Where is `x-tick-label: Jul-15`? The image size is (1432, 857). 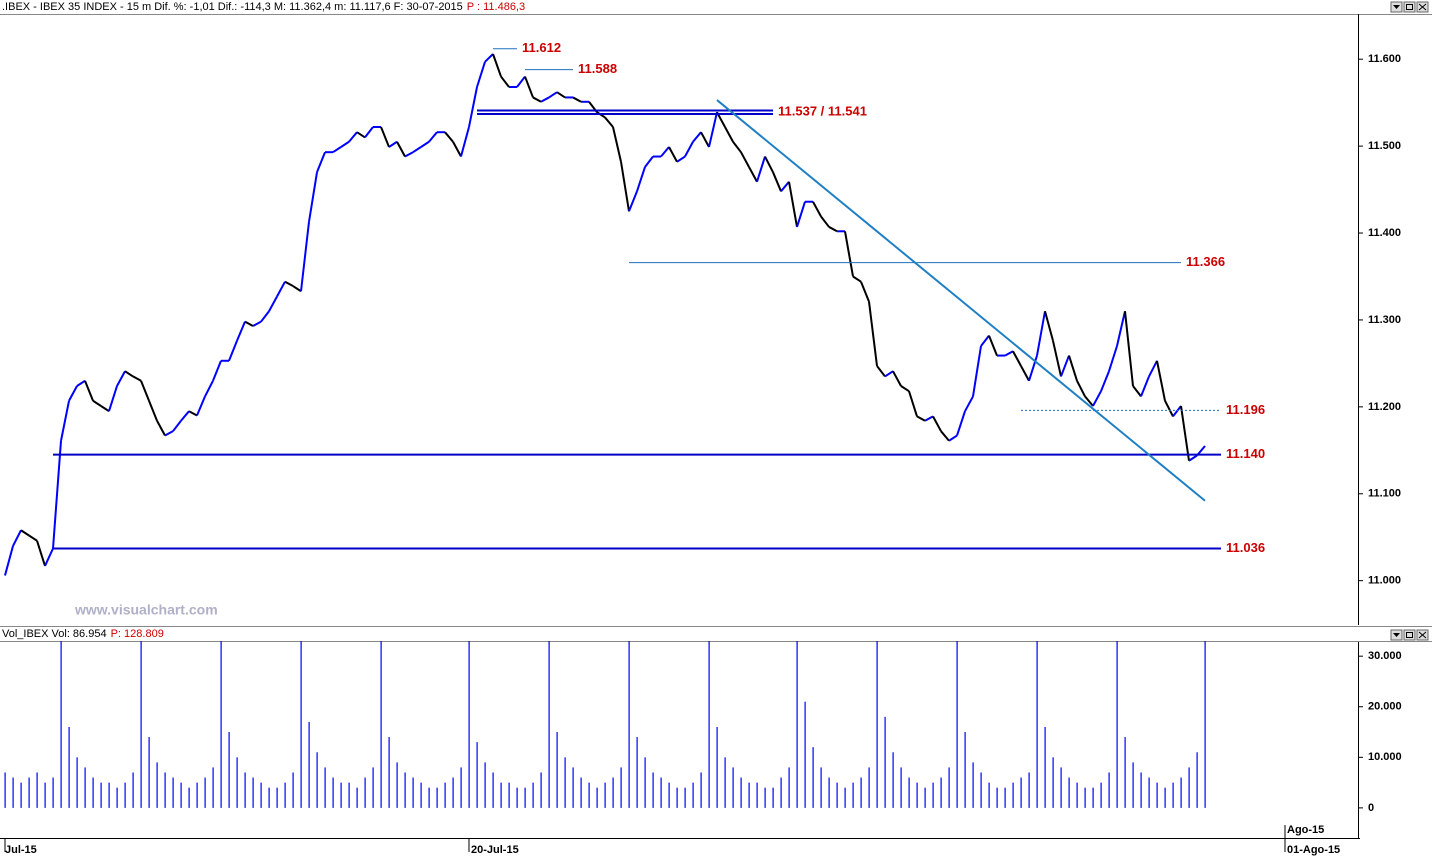
x-tick-label: Jul-15 is located at coordinates (21, 850).